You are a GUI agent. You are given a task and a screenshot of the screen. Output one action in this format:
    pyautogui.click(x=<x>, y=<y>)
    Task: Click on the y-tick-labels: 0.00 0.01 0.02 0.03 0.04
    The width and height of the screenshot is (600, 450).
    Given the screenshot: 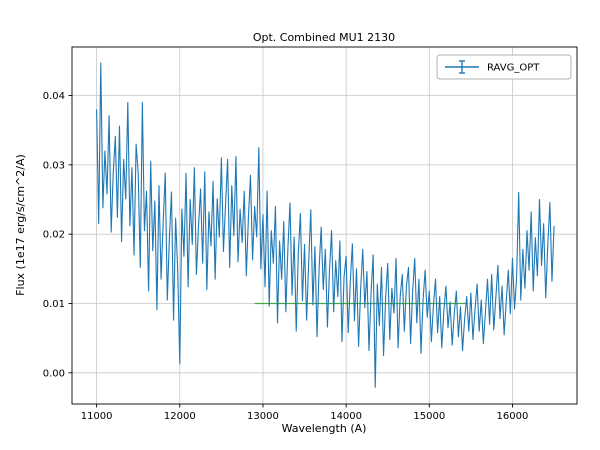 What is the action you would take?
    pyautogui.click(x=54, y=235)
    